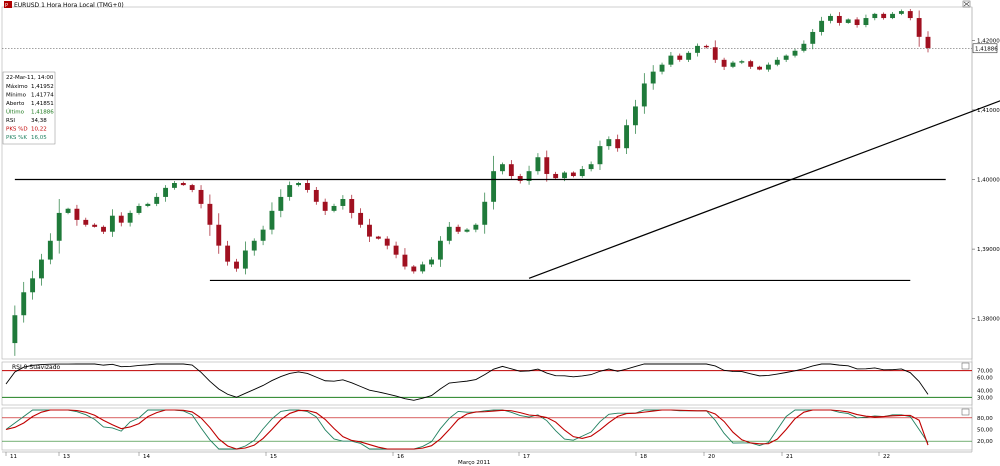 This screenshot has width=1000, height=466. I want to click on time-tick-label: 17, so click(526, 457).